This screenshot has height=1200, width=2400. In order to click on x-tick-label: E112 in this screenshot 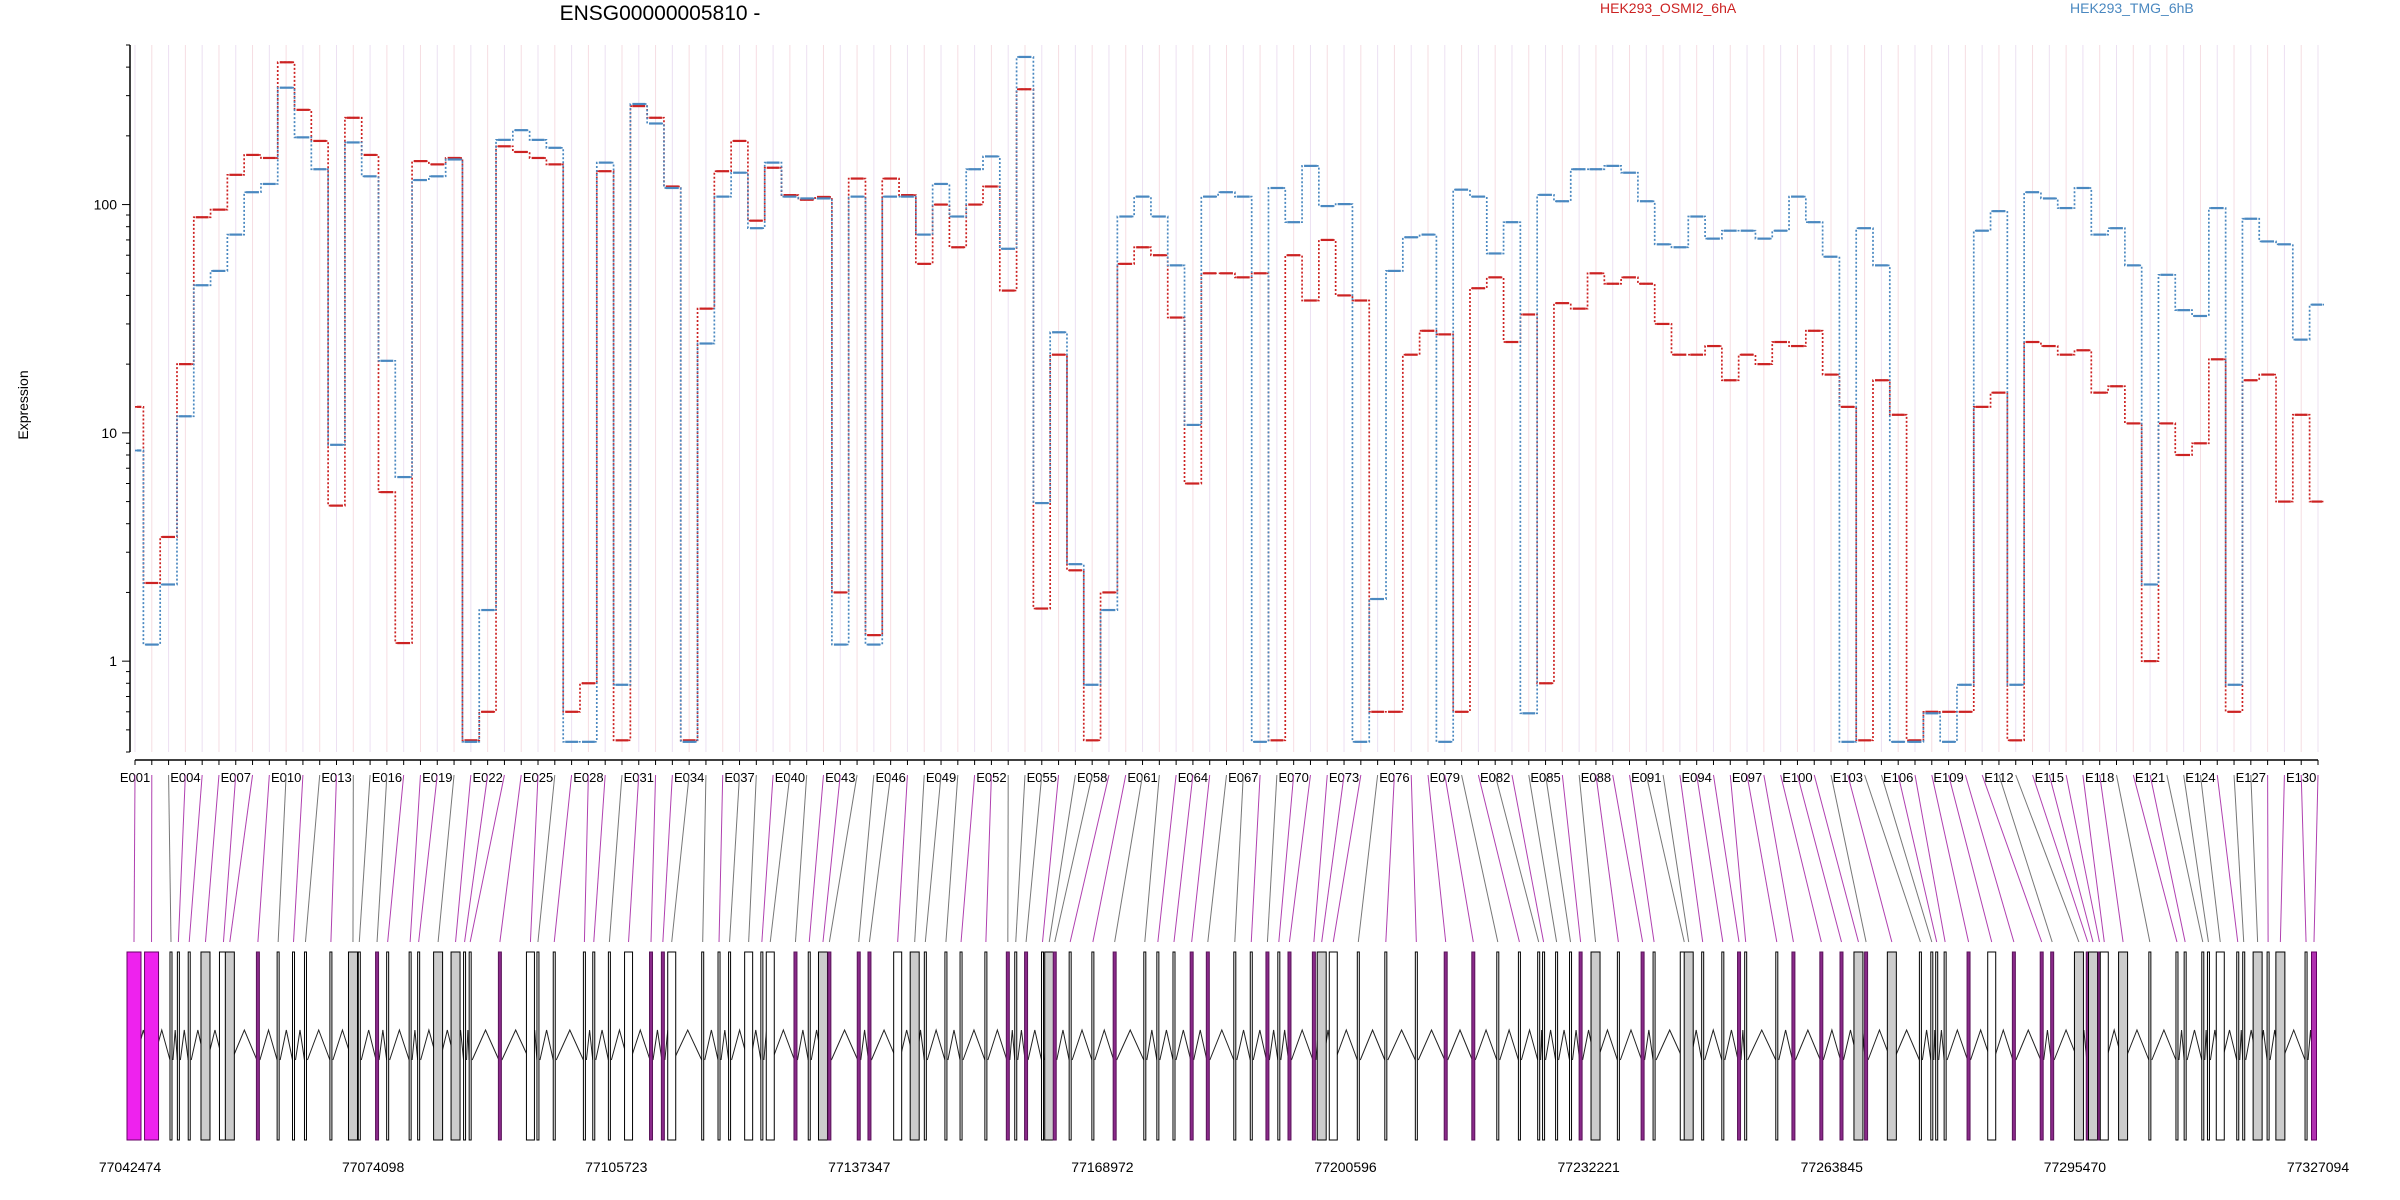, I will do `click(1998, 777)`.